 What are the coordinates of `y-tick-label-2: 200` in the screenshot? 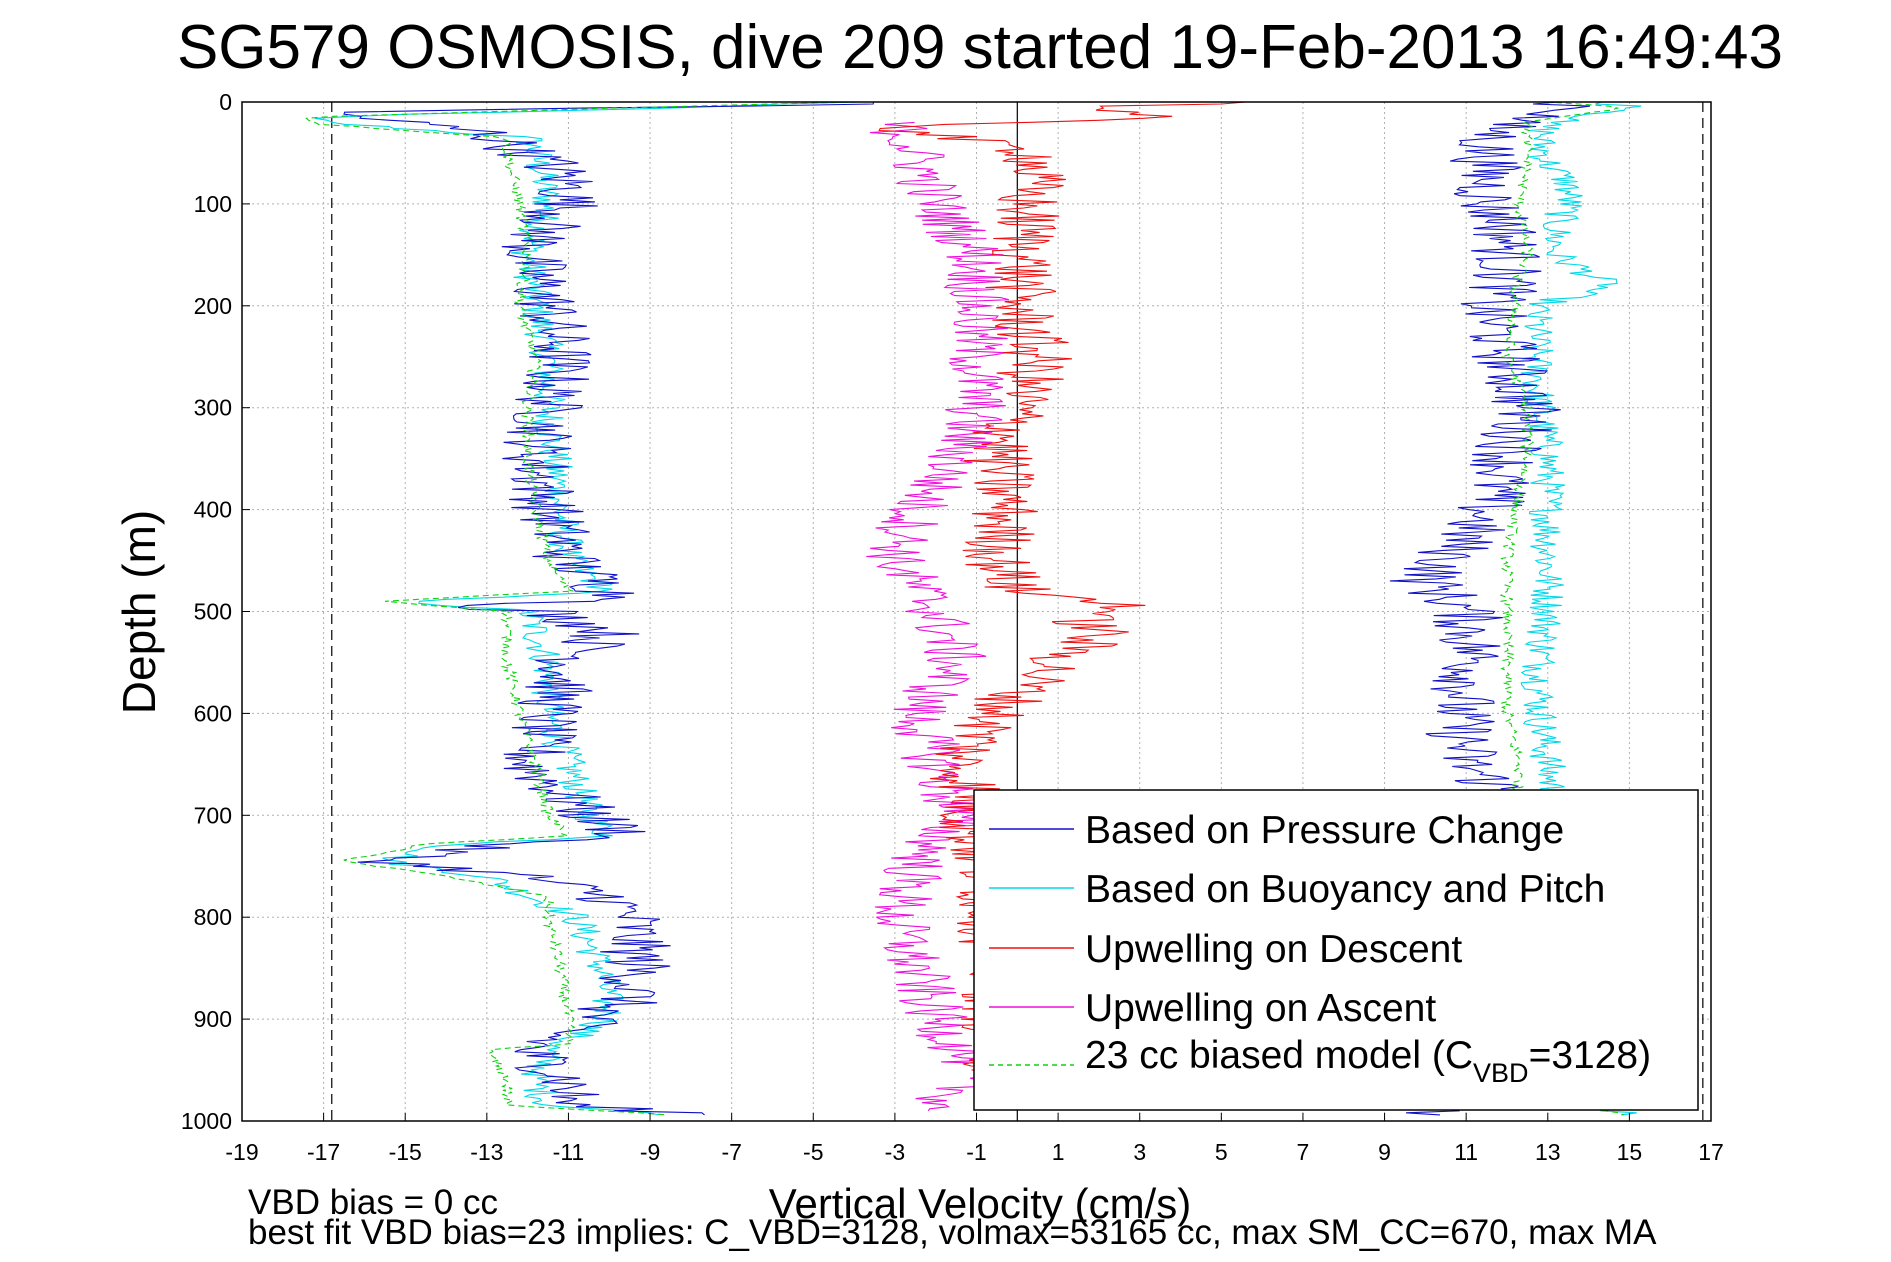 It's located at (213, 306).